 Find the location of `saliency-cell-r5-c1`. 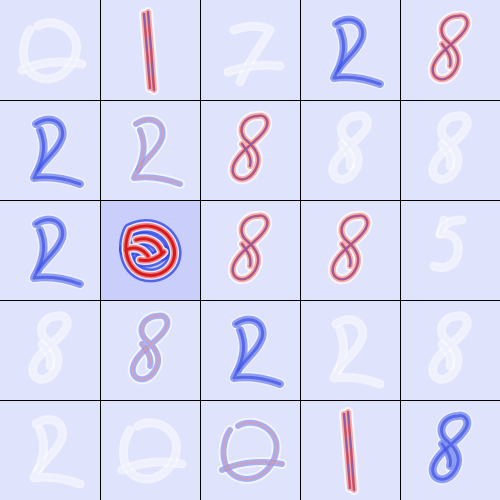

saliency-cell-r5-c1 is located at coordinates (50, 450).